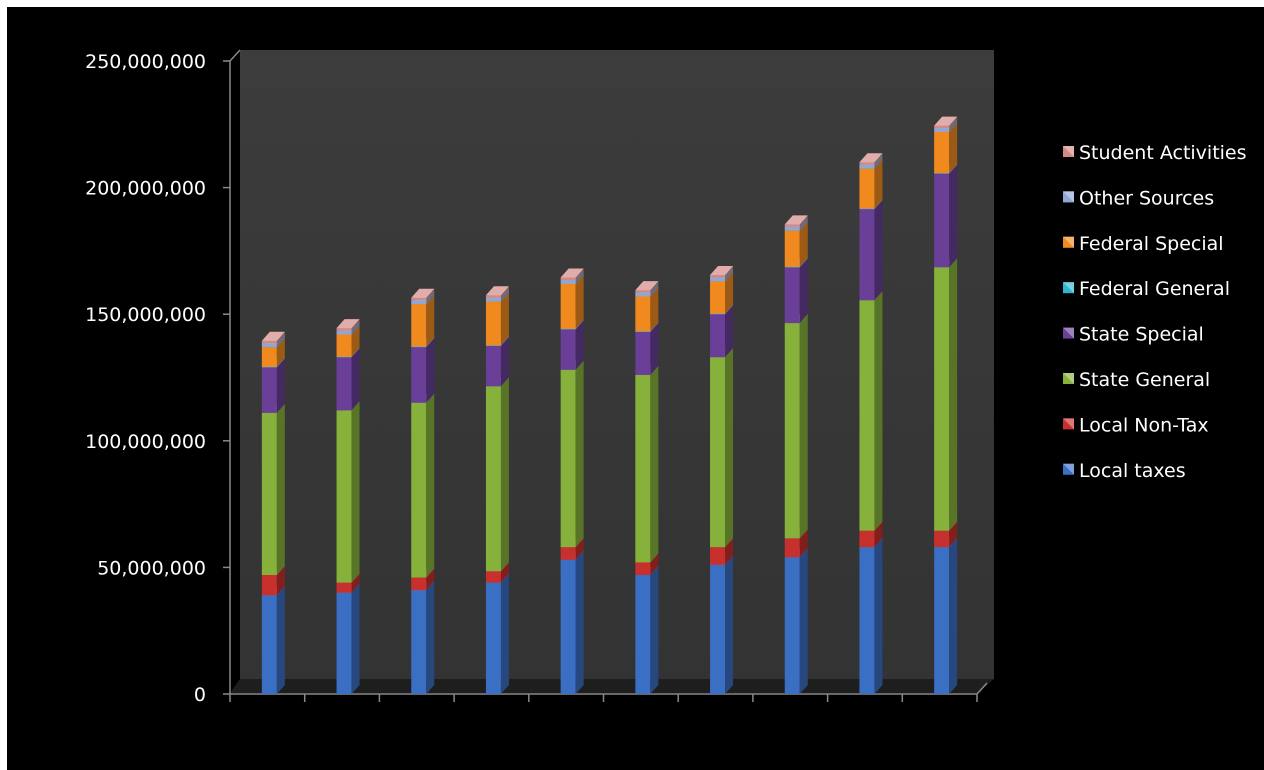 The height and width of the screenshot is (770, 1264). I want to click on y-tick-label: 100,000,000, so click(145, 442).